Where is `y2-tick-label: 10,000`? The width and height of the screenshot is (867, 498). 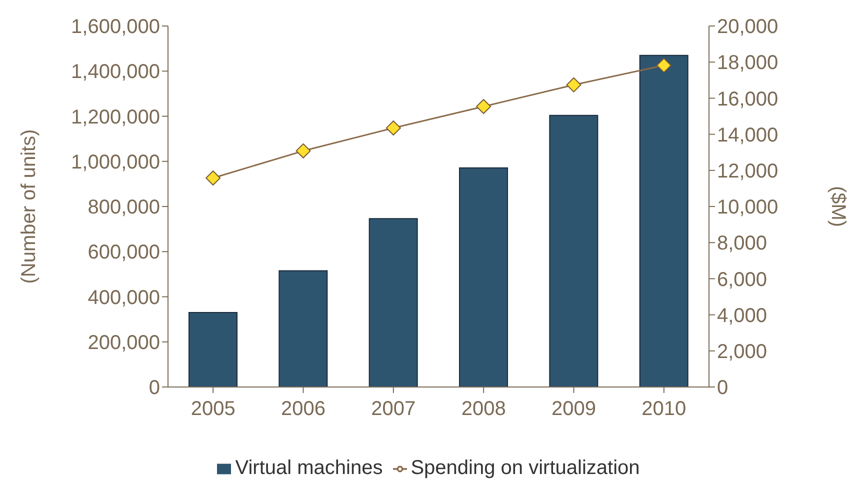 y2-tick-label: 10,000 is located at coordinates (747, 207).